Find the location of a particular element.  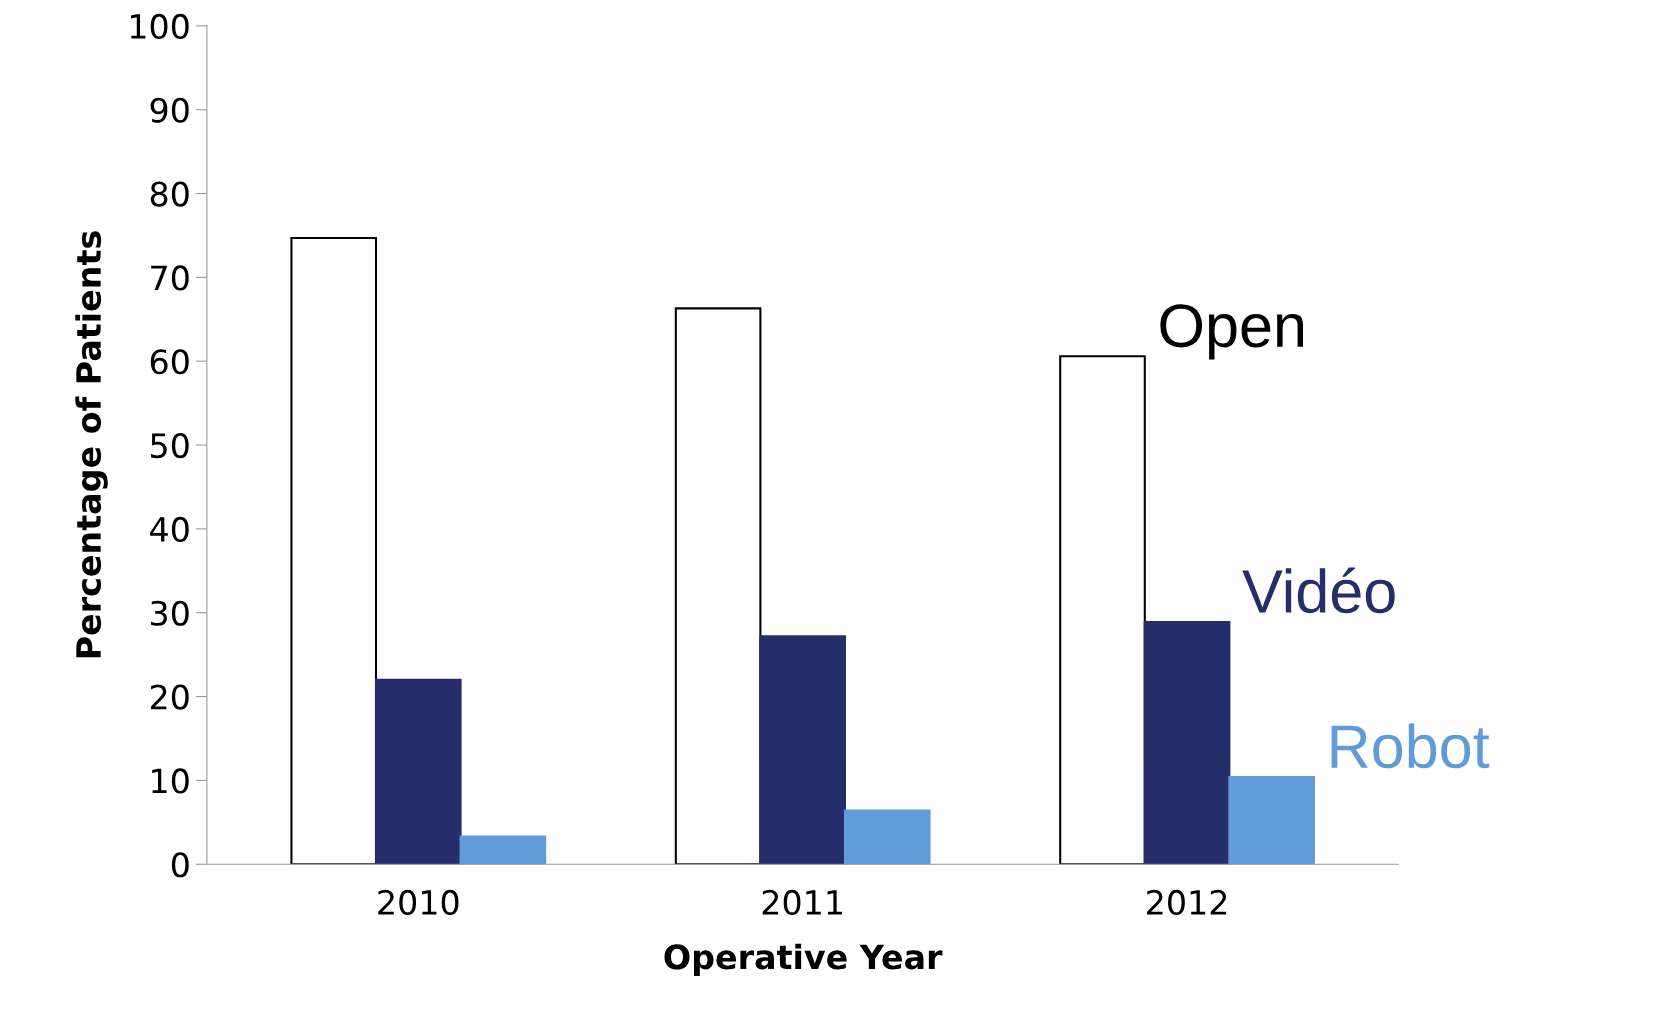

x-axis-title: Operative Year is located at coordinates (803, 959).